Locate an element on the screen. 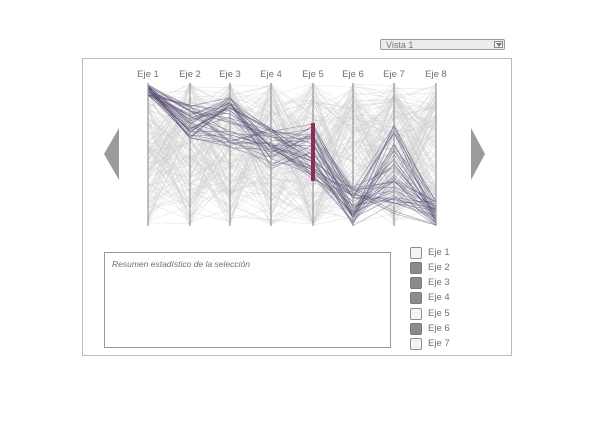 The width and height of the screenshot is (596, 423). axis-toggle-4: Eje 4 is located at coordinates (440, 298).